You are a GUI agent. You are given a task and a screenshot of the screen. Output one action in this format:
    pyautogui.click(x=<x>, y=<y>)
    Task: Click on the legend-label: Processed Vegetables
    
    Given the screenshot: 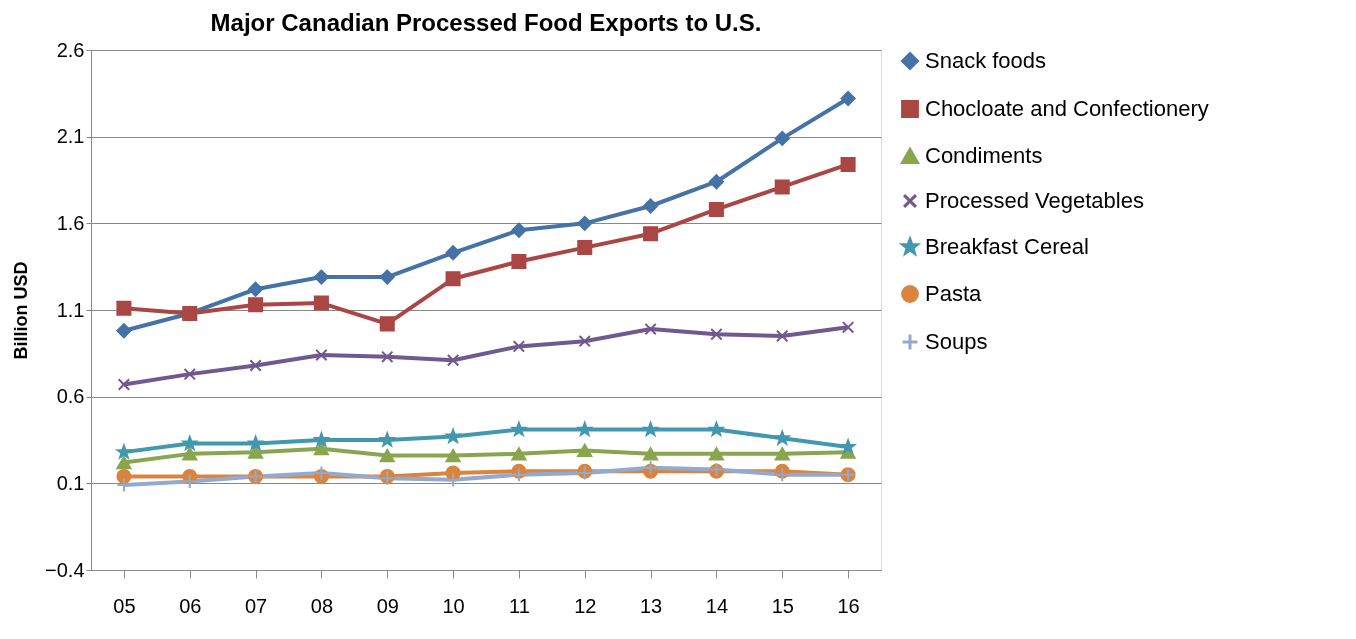 What is the action you would take?
    pyautogui.click(x=1034, y=200)
    